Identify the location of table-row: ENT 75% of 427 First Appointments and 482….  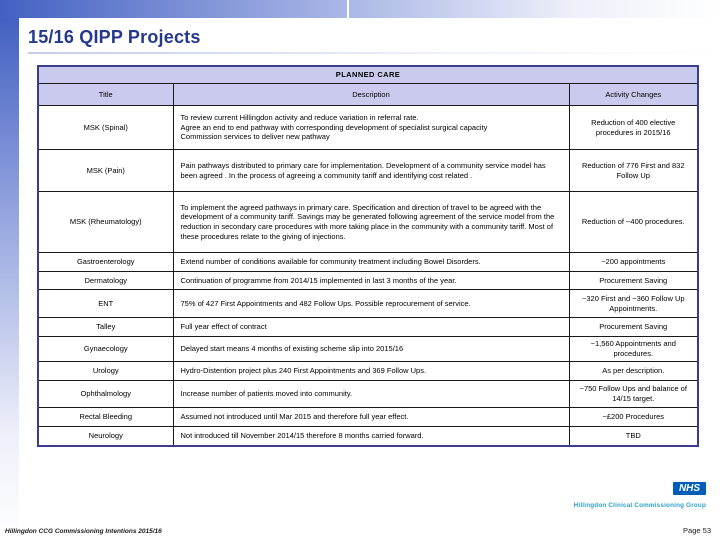
(368, 303).